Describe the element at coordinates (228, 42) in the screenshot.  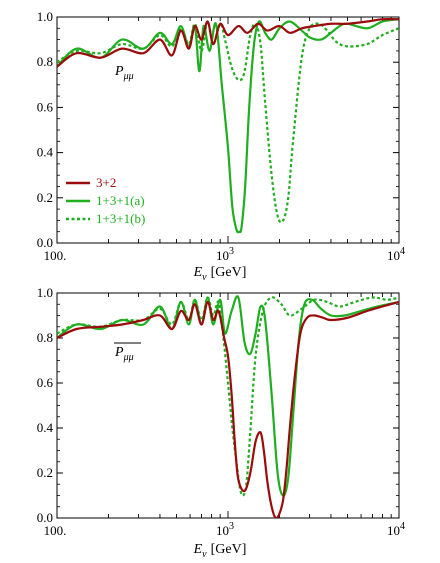
I see `series-line-3plus2` at that location.